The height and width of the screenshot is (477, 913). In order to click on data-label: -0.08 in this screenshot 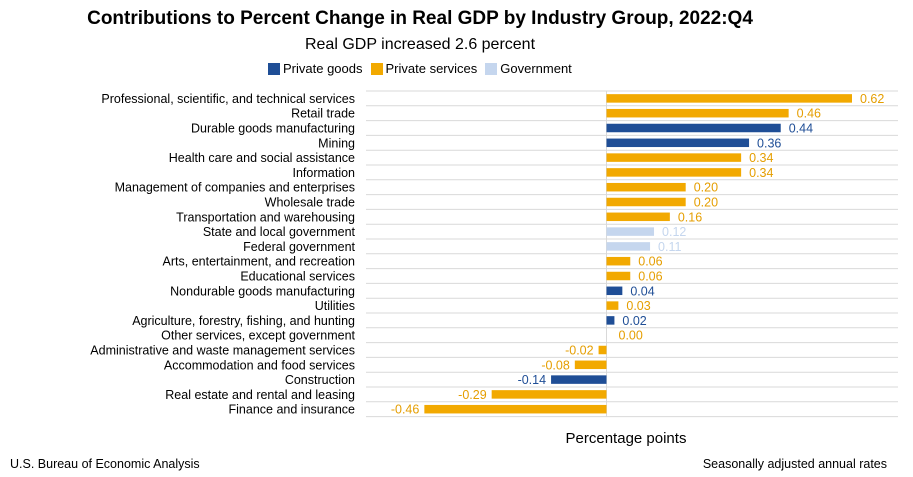, I will do `click(555, 365)`.